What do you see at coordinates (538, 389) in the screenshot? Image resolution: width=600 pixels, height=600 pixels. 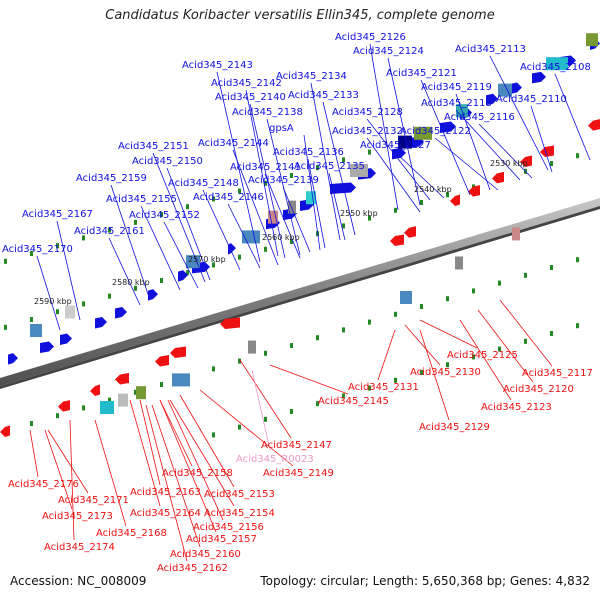 I see `reverse-gene-label: Acid345_2120` at bounding box center [538, 389].